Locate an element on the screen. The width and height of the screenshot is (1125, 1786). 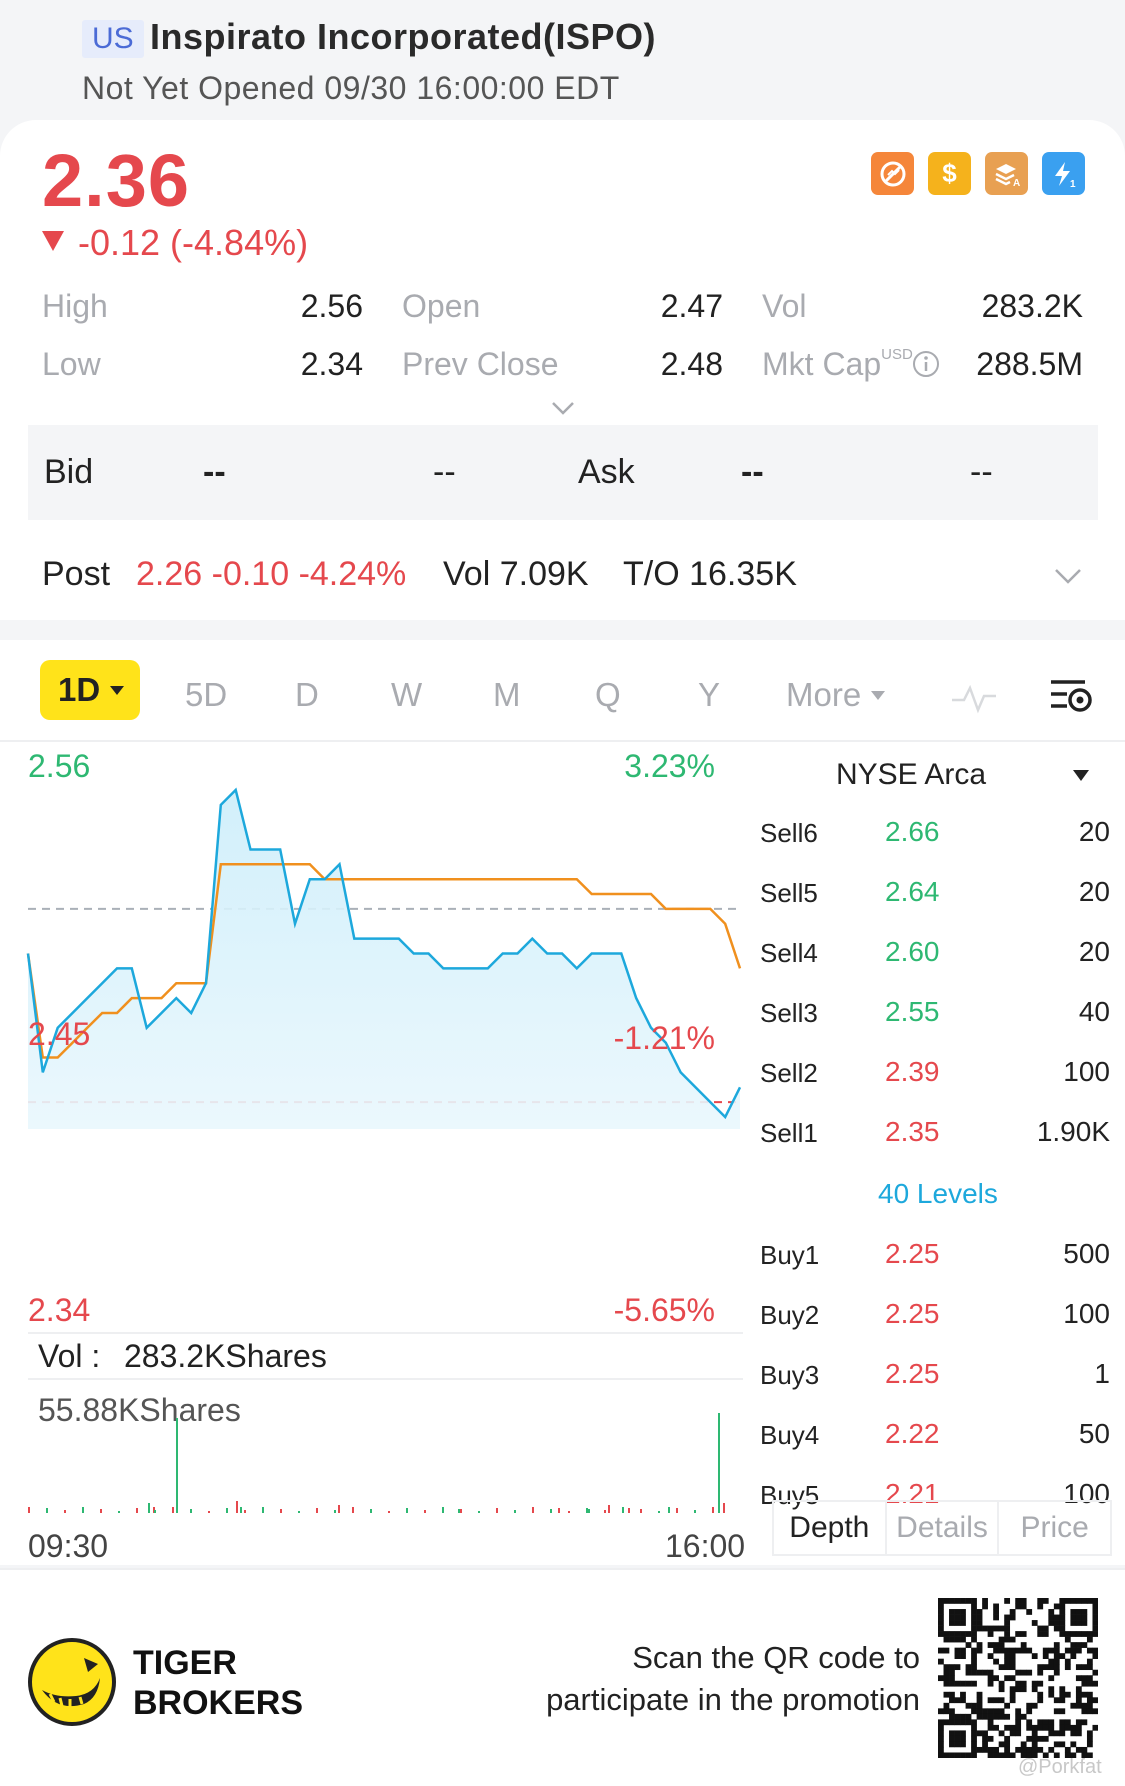
tab-depth: Depth is located at coordinates (830, 1528).